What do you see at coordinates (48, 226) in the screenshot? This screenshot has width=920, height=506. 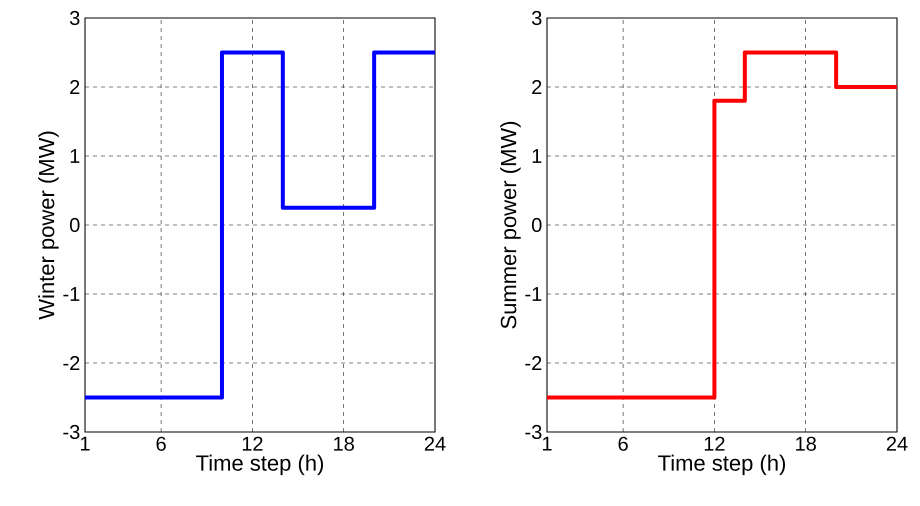 I see `y-axis-title: Winter power (MW)` at bounding box center [48, 226].